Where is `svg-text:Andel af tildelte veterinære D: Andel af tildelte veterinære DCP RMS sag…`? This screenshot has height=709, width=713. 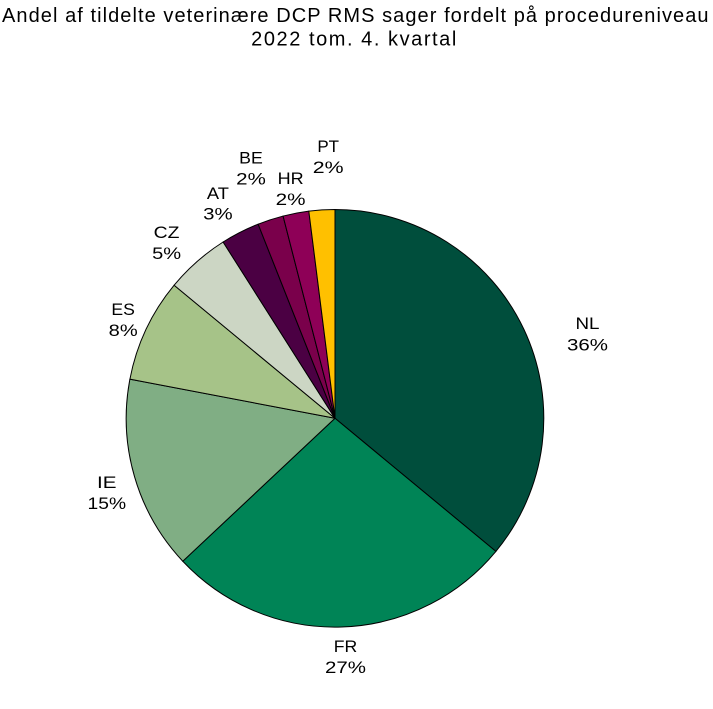 svg-text:Andel af tildelte veterinære D: Andel af tildelte veterinære DCP RMS sag… is located at coordinates (356, 16).